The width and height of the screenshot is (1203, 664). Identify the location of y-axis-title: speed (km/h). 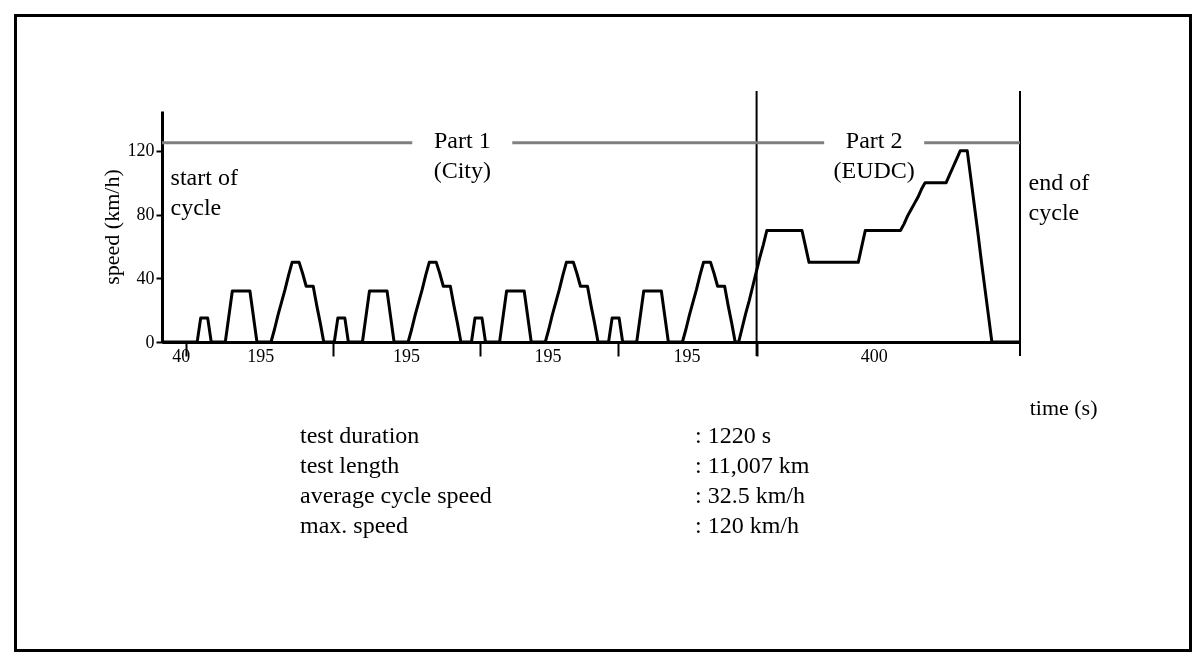
(111, 227).